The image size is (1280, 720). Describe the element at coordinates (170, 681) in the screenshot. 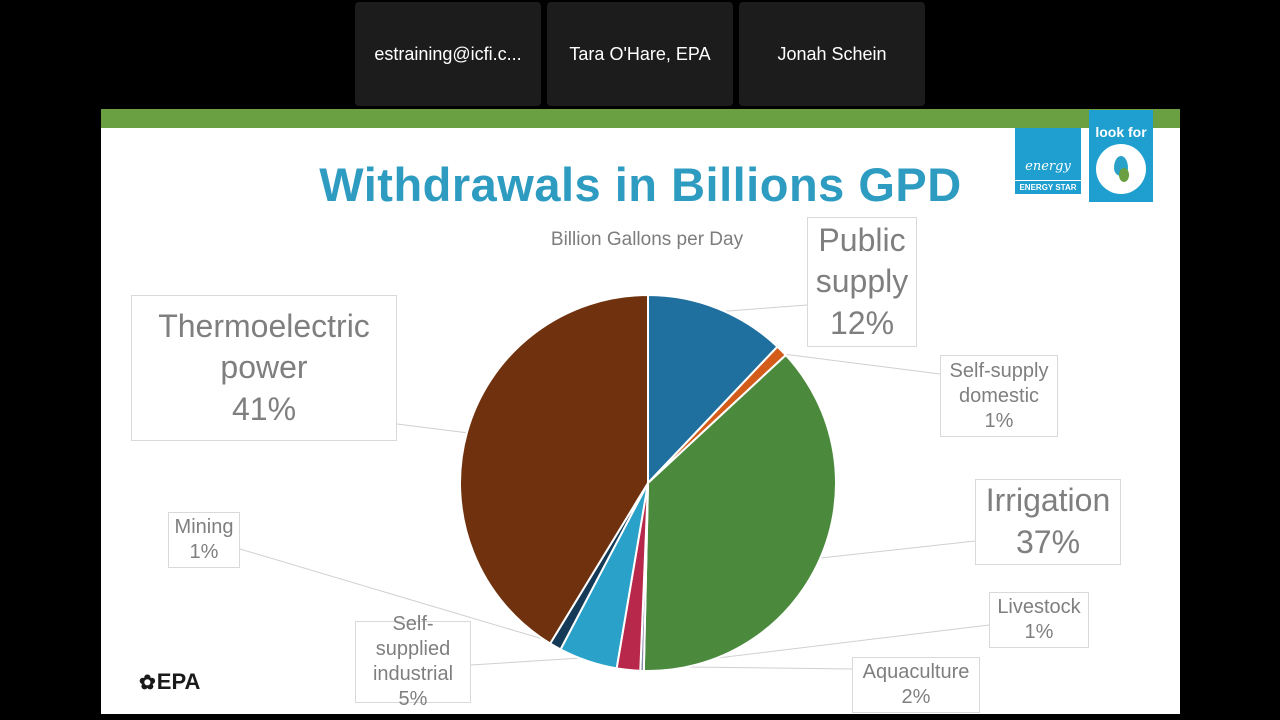

I see `epa-logo: ✿ EPA` at that location.